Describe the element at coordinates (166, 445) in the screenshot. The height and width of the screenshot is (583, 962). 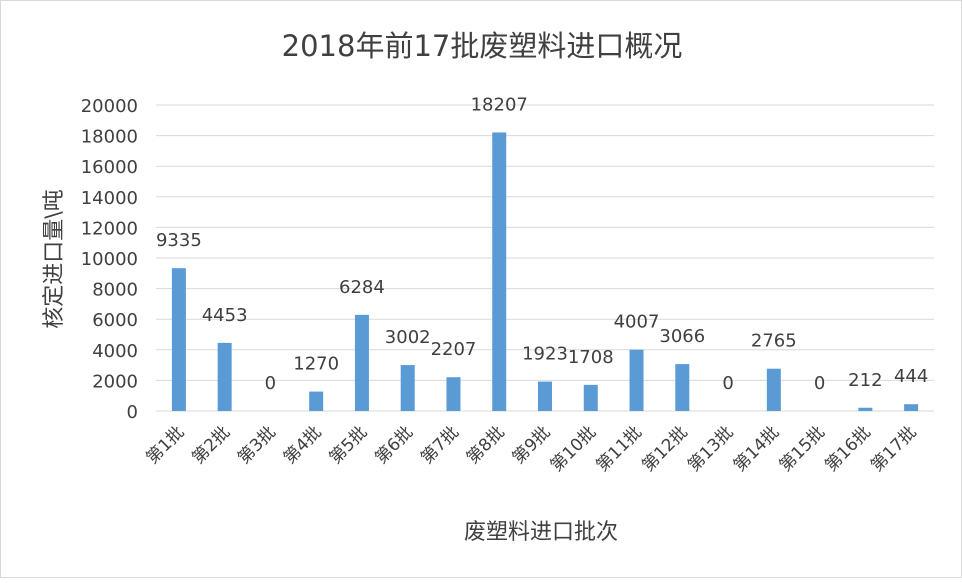
I see `x-tick-label: 第1批` at that location.